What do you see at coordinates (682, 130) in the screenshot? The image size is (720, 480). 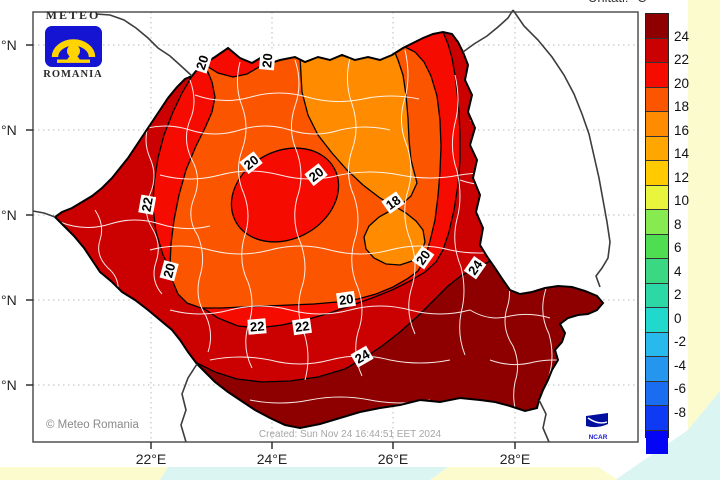 I see `colorbar-tick-label: 16` at bounding box center [682, 130].